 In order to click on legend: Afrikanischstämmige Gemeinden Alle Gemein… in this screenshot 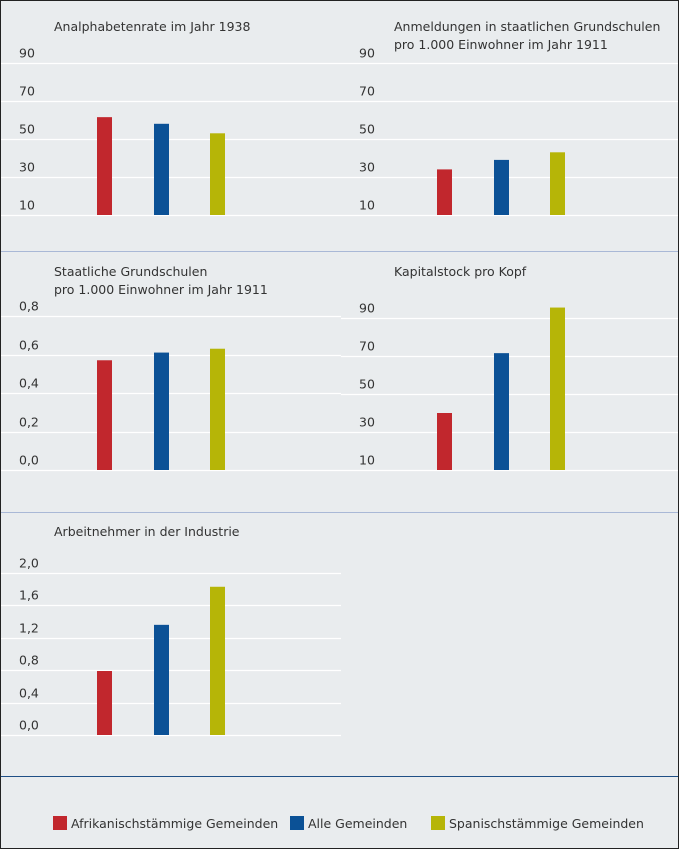, I will do `click(348, 823)`.